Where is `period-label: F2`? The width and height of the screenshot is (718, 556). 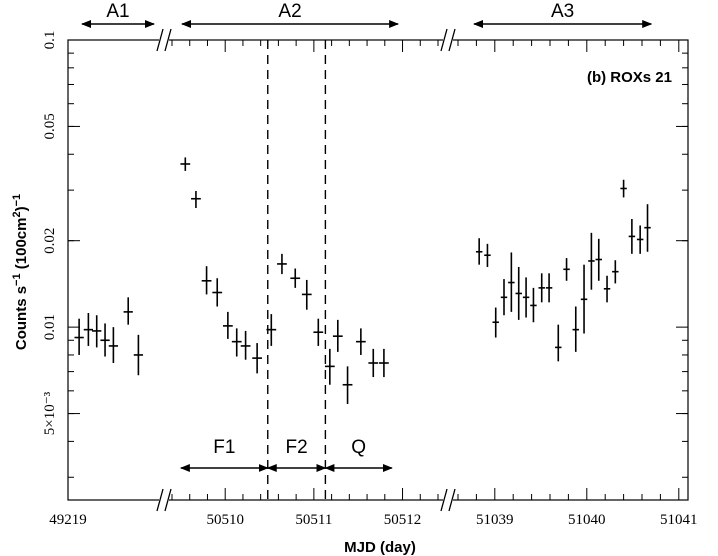
period-label: F2 is located at coordinates (296, 447).